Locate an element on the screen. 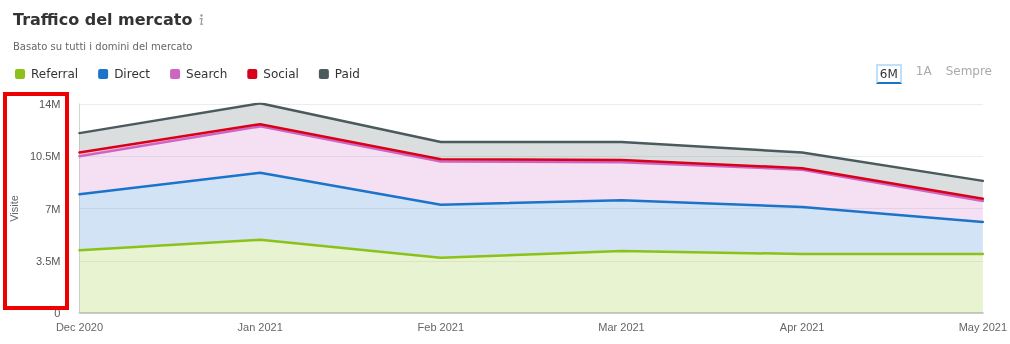 The image size is (1010, 344). text: Sempre is located at coordinates (968, 72).